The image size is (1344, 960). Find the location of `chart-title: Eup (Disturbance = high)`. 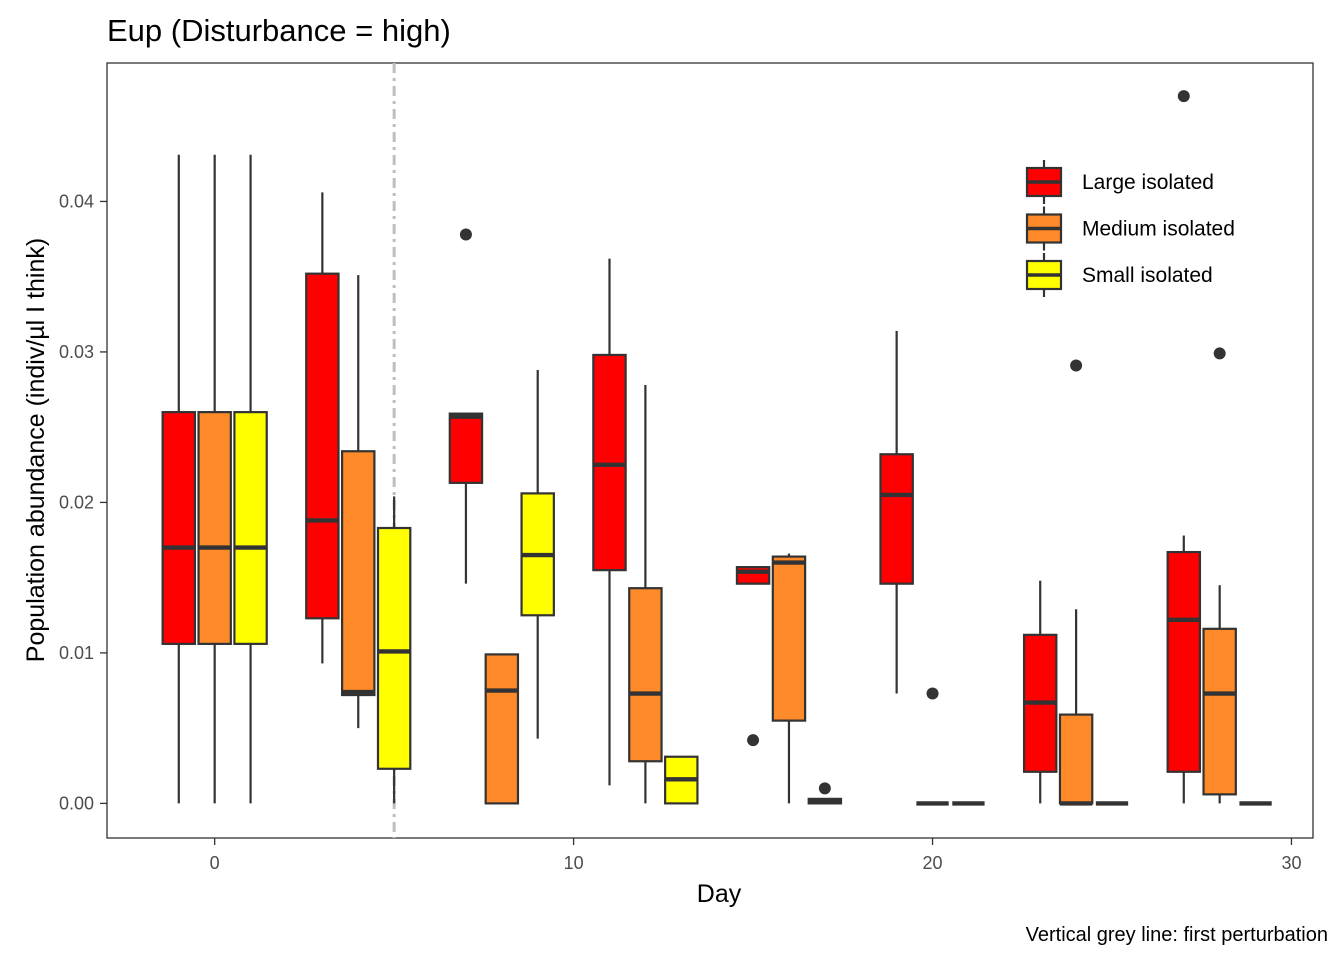

chart-title: Eup (Disturbance = high) is located at coordinates (279, 30).